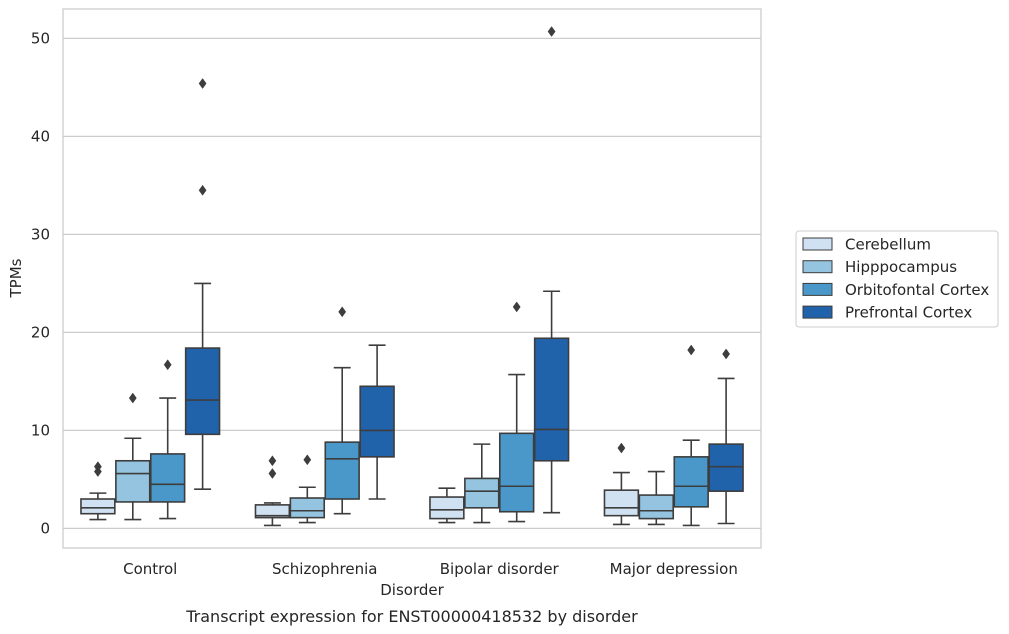 Image resolution: width=1009 pixels, height=634 pixels. I want to click on x-tick-label: Control, so click(150, 569).